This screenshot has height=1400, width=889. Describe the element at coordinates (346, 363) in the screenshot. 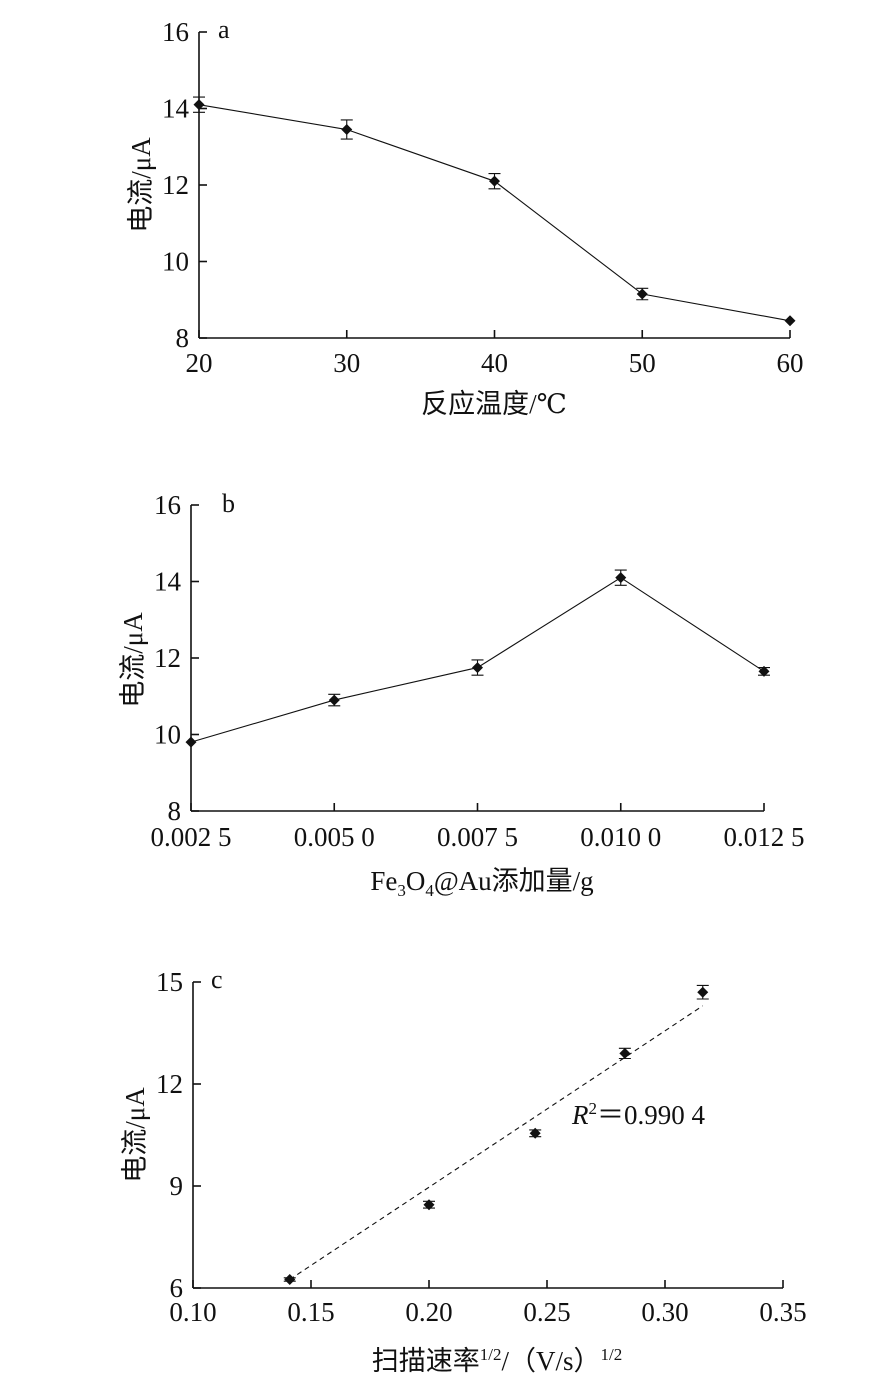

I see `panel-a-x-tick-label: 30` at that location.